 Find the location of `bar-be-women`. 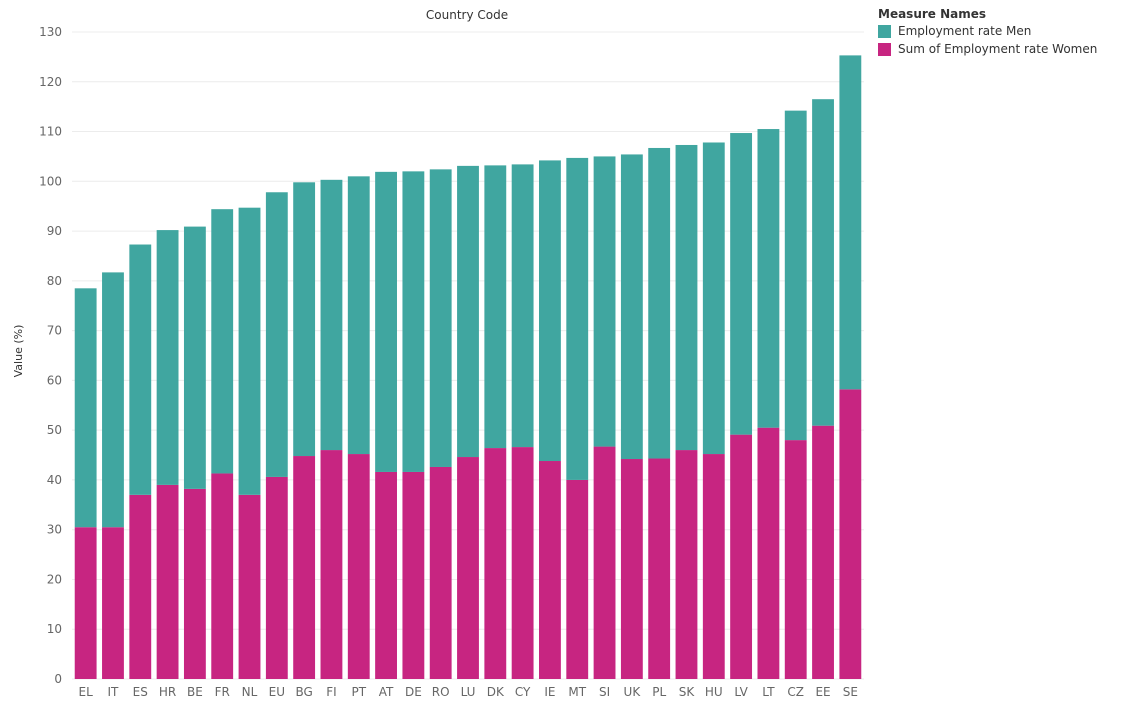

bar-be-women is located at coordinates (194, 583).